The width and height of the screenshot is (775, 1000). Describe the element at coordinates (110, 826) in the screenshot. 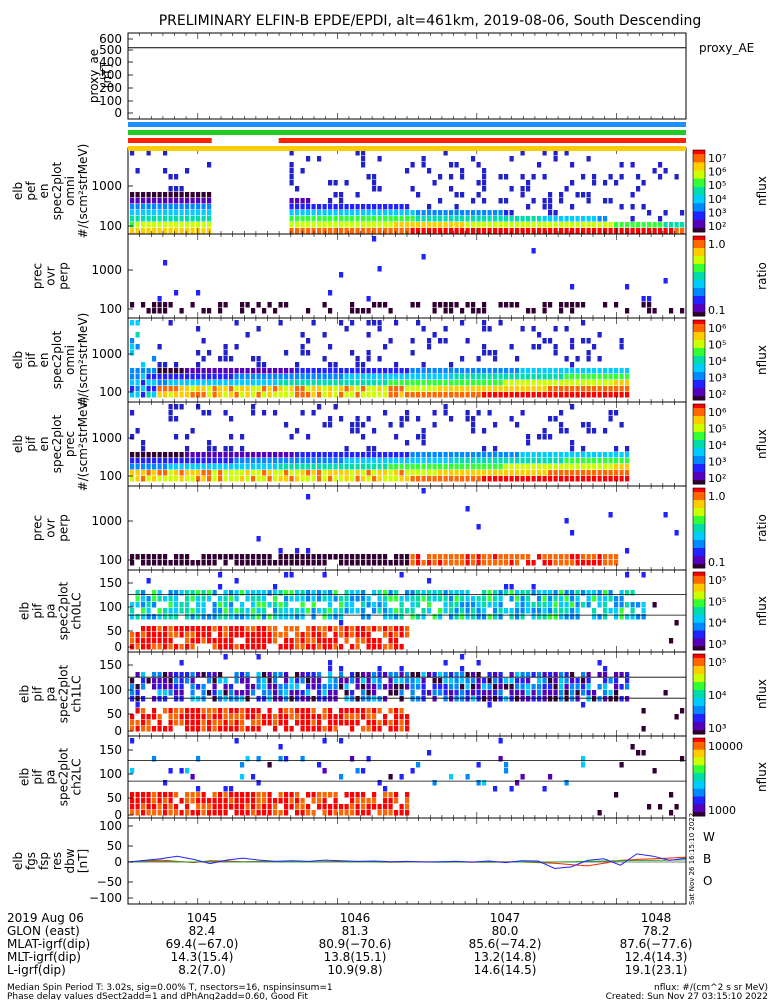

I see `y-tick-label: 100` at that location.